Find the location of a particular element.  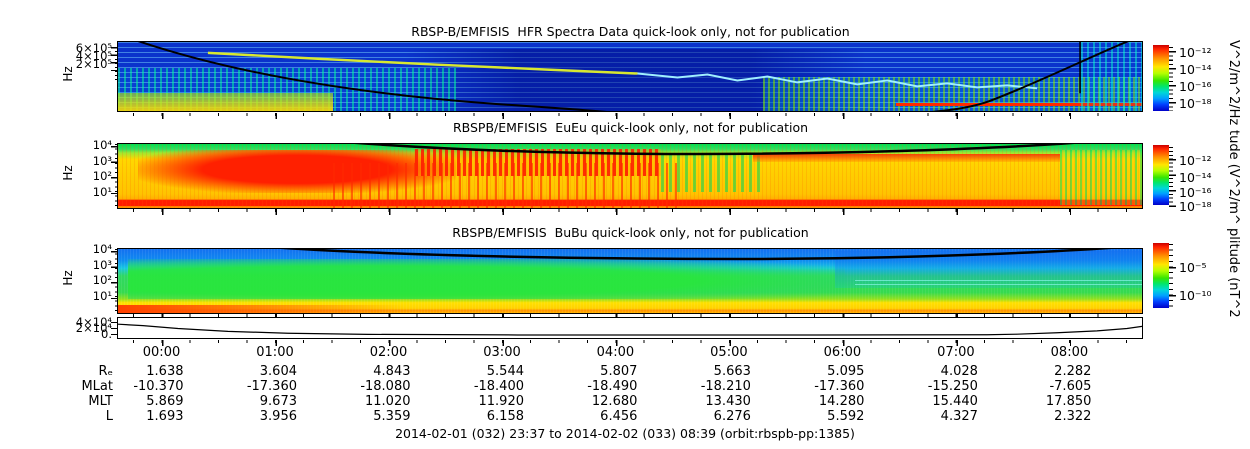

panel2-colorbar-unit: tude (V^2/m^ is located at coordinates (1233, 177).